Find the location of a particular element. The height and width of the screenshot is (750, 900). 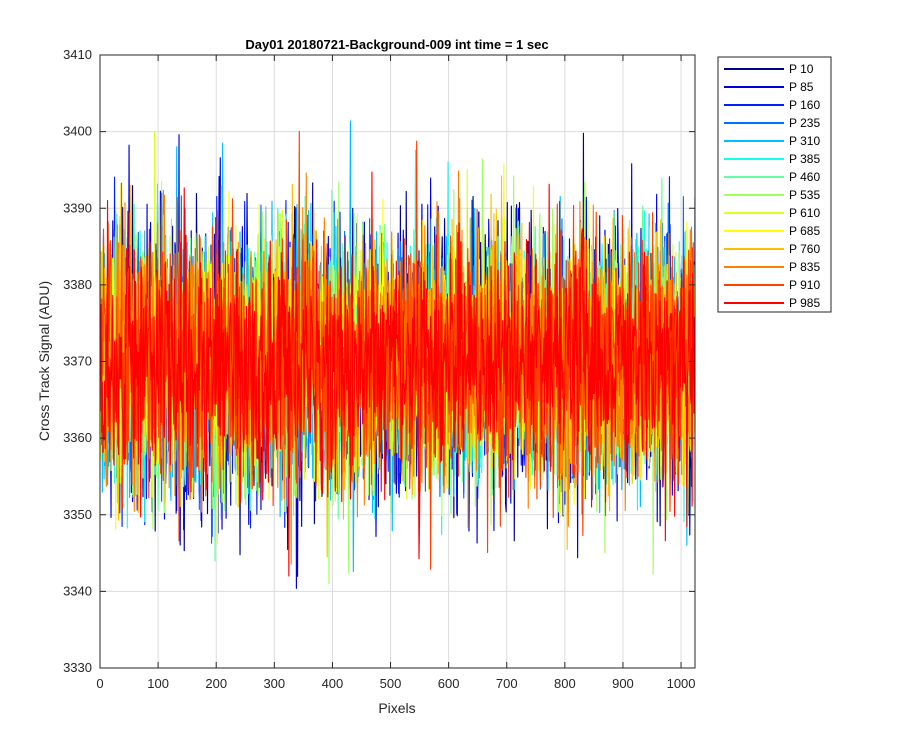

x-tick-label: 700 is located at coordinates (507, 683).